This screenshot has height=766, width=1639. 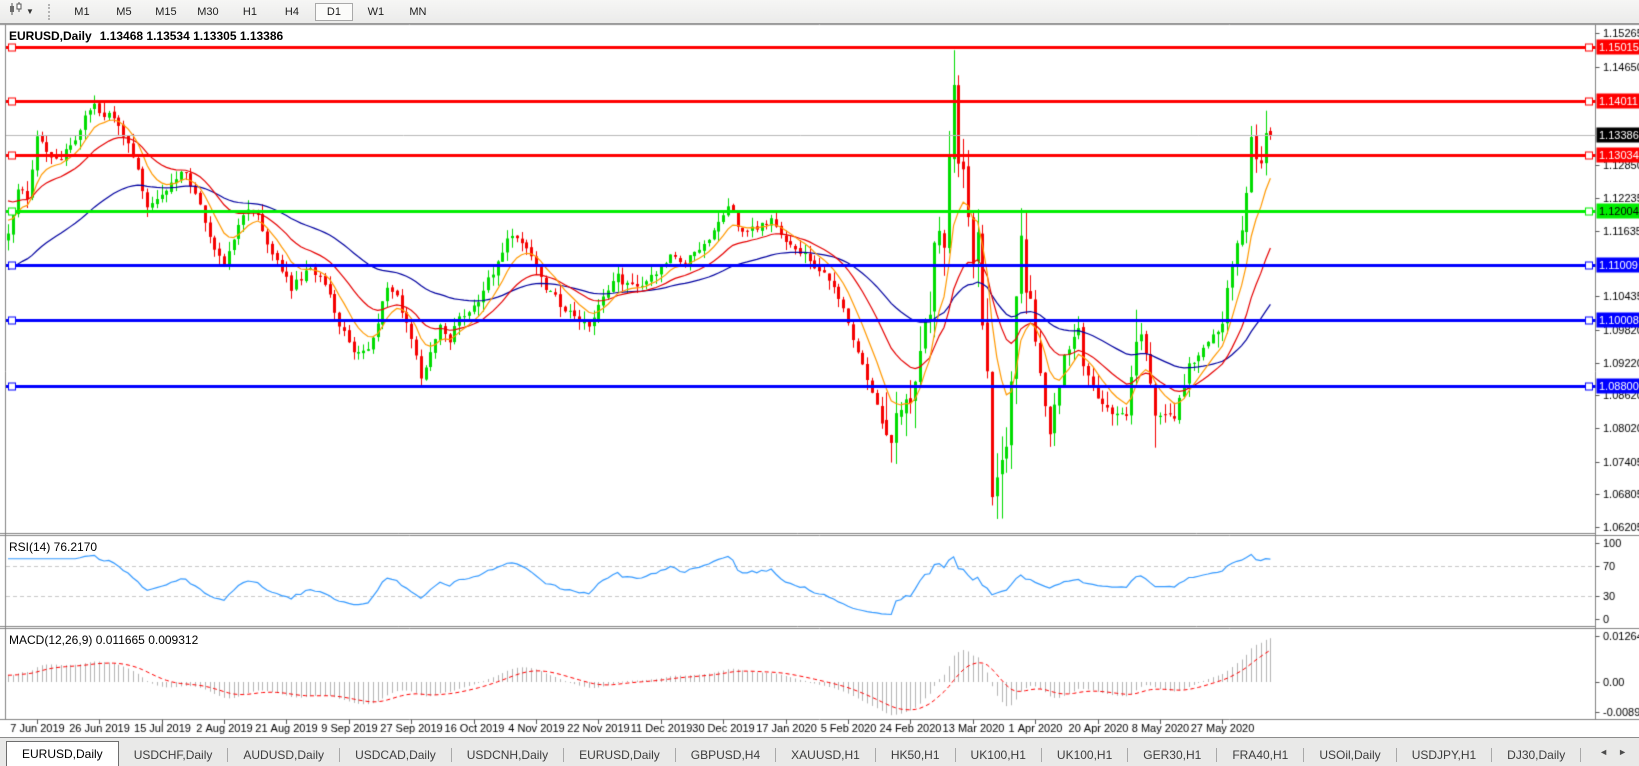 I want to click on chart-tab-ger30-h1: GER30,H1, so click(x=1172, y=755).